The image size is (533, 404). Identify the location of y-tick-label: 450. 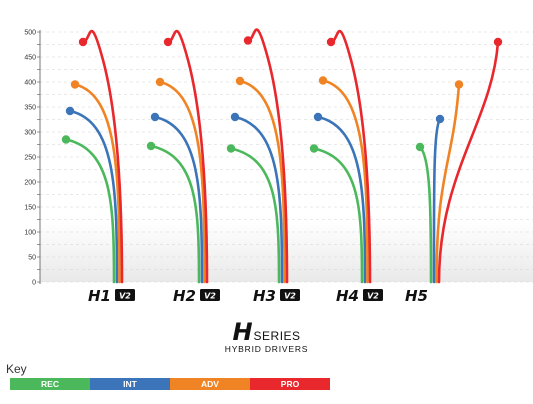
(30, 58).